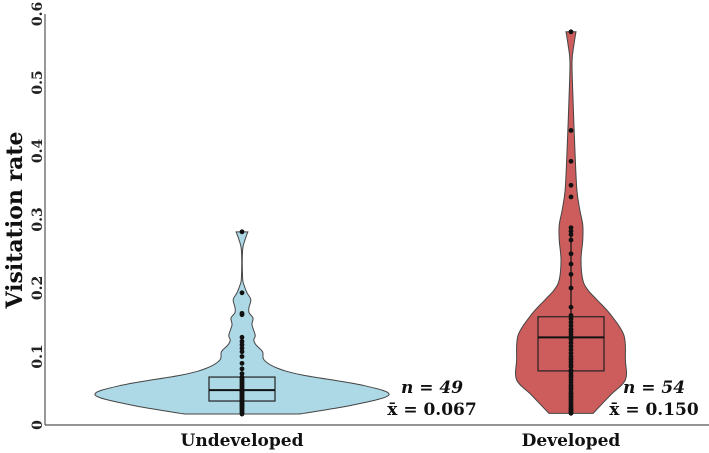  Describe the element at coordinates (38, 219) in the screenshot. I see `y-tick-label: 0.3` at that location.